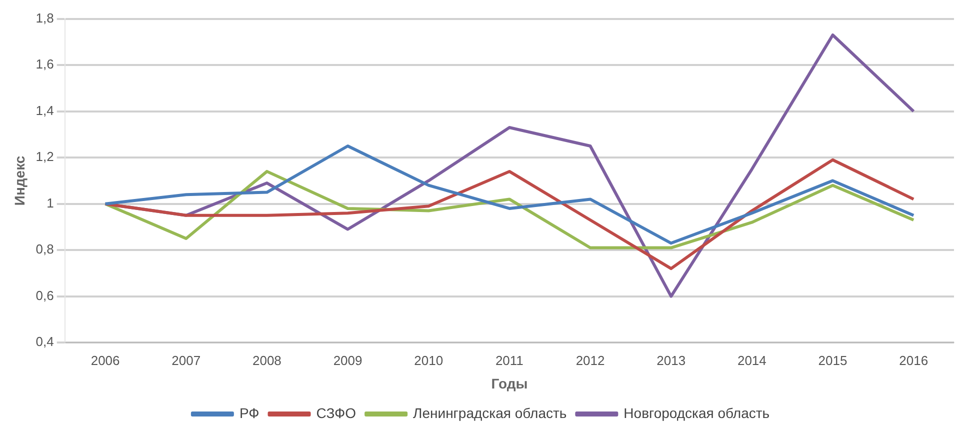 This screenshot has height=439, width=972. Describe the element at coordinates (509, 360) in the screenshot. I see `x-tick-label: 2011` at that location.